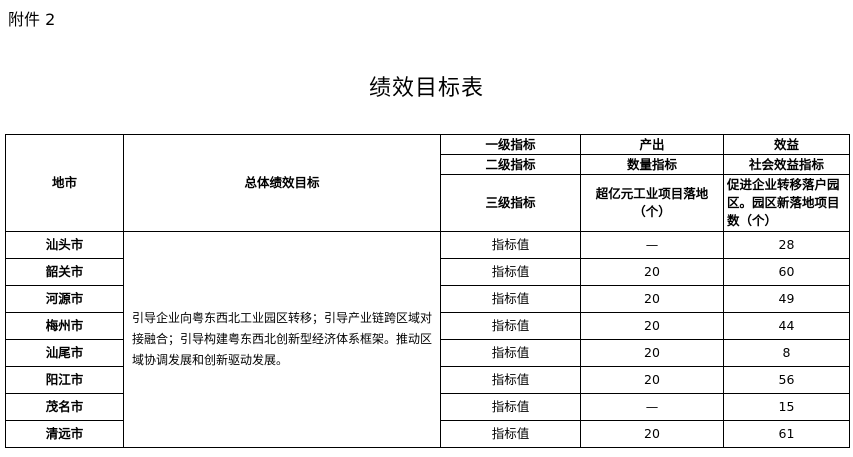 The height and width of the screenshot is (457, 853). What do you see at coordinates (786, 380) in the screenshot?
I see `benefit-value-cell: 56` at bounding box center [786, 380].